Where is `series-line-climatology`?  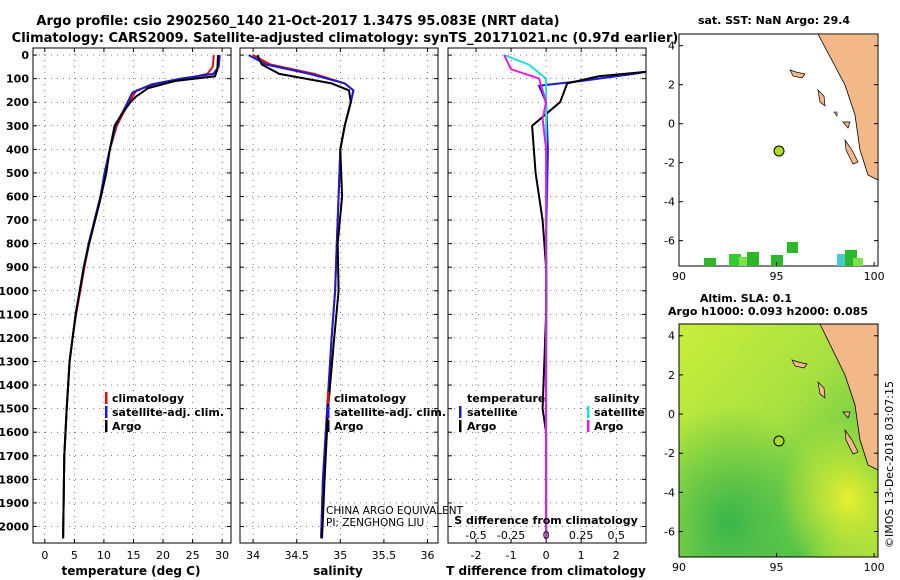
series-line-climatology is located at coordinates (138, 296).